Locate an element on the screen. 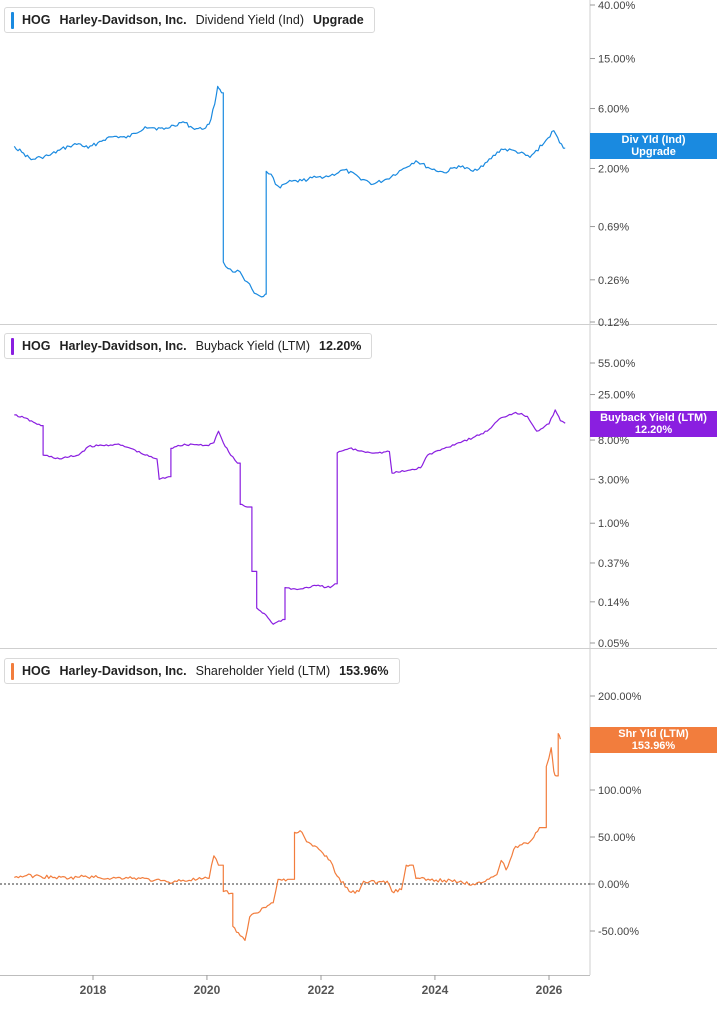 The width and height of the screenshot is (717, 1010). tag-line1: Div Yld (Ind) is located at coordinates (653, 140).